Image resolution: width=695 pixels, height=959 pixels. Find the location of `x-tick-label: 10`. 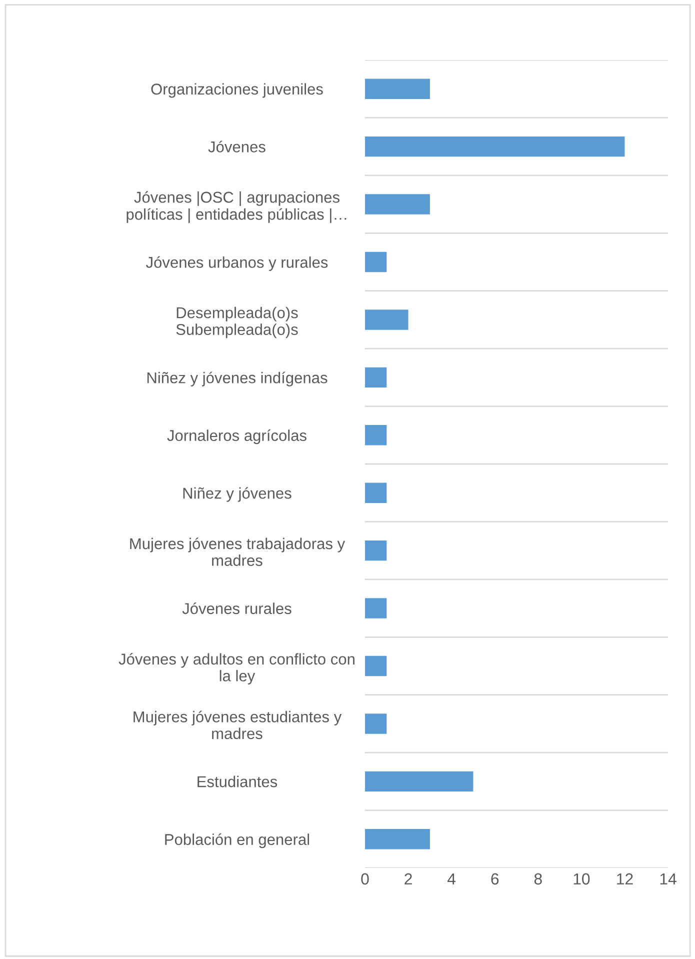

x-tick-label: 10 is located at coordinates (582, 879).